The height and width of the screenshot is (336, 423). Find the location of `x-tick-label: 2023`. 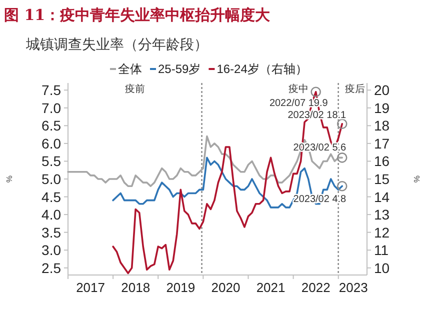

x-tick-label: 2023 is located at coordinates (353, 287).